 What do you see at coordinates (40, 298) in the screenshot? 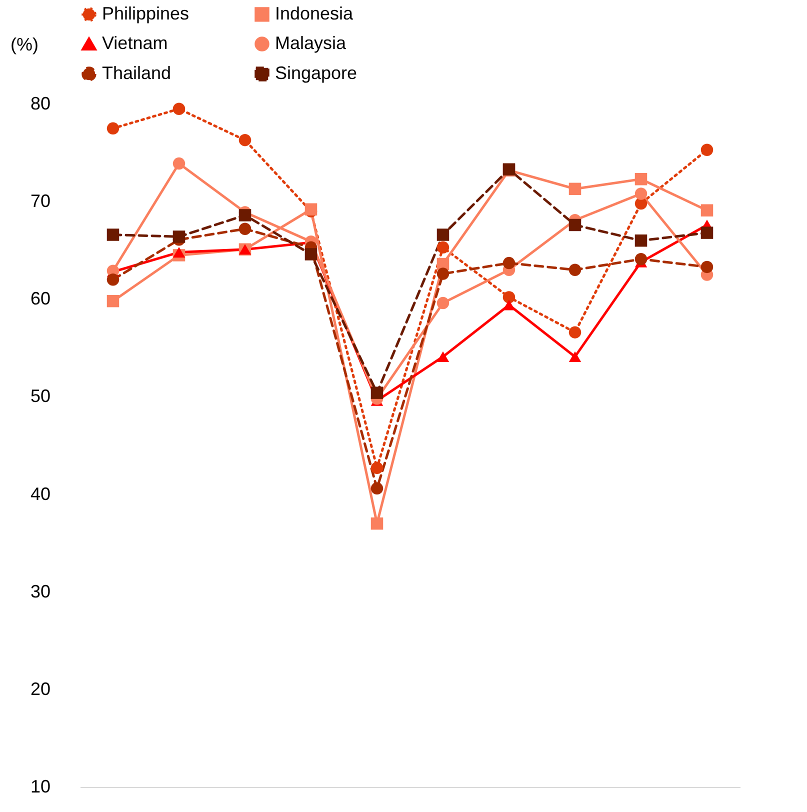
I see `y-tick-label: 60` at bounding box center [40, 298].